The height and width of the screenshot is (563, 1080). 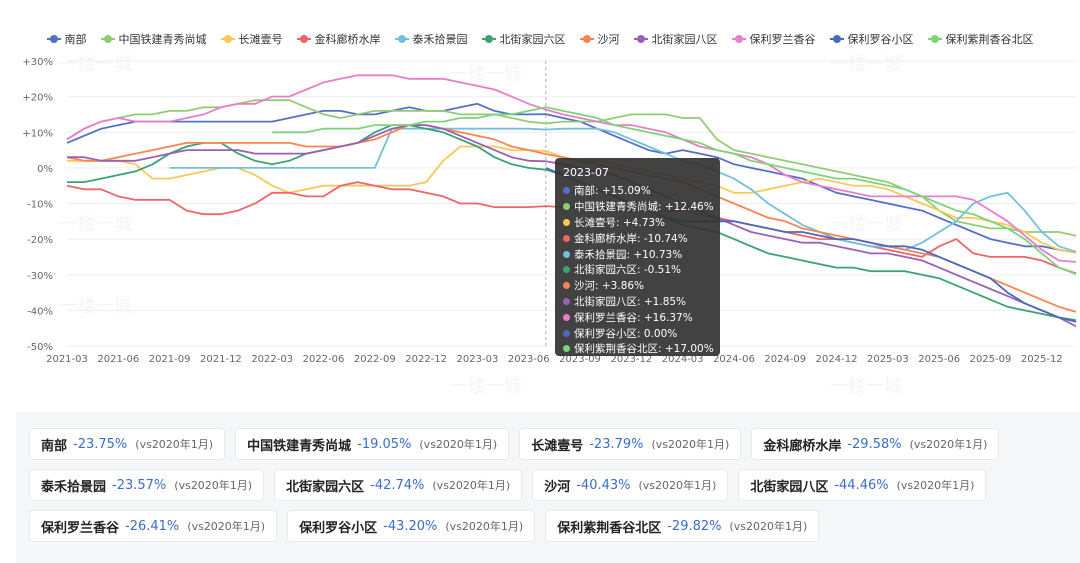 I want to click on card-name: 北街家园六区, so click(x=325, y=487).